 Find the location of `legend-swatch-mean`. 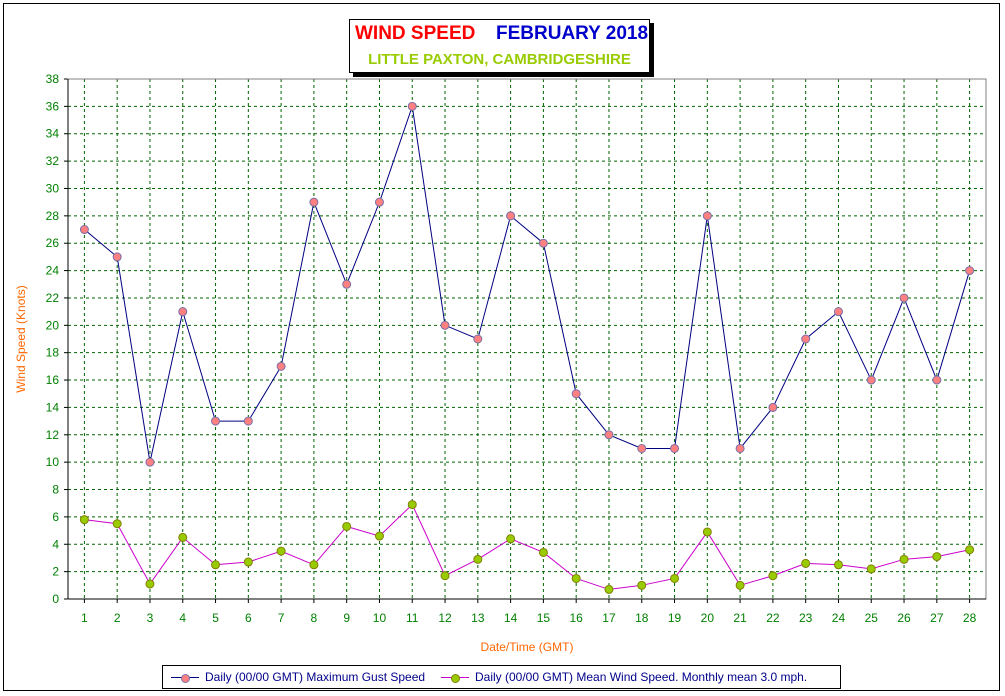

legend-swatch-mean is located at coordinates (455, 678).